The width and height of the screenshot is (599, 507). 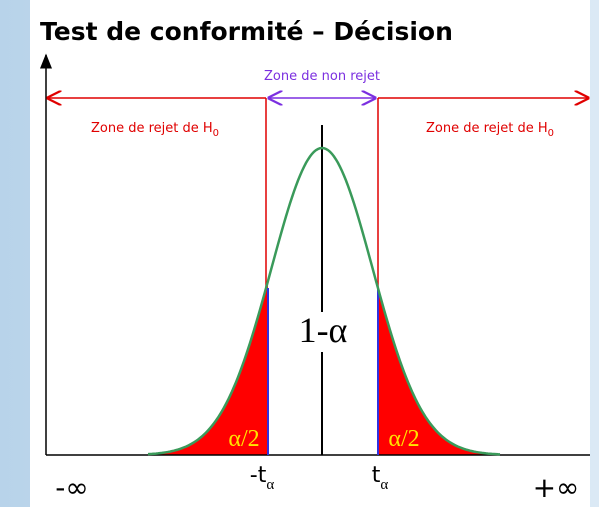 I want to click on title: Test de conformité – Décision, so click(x=246, y=31).